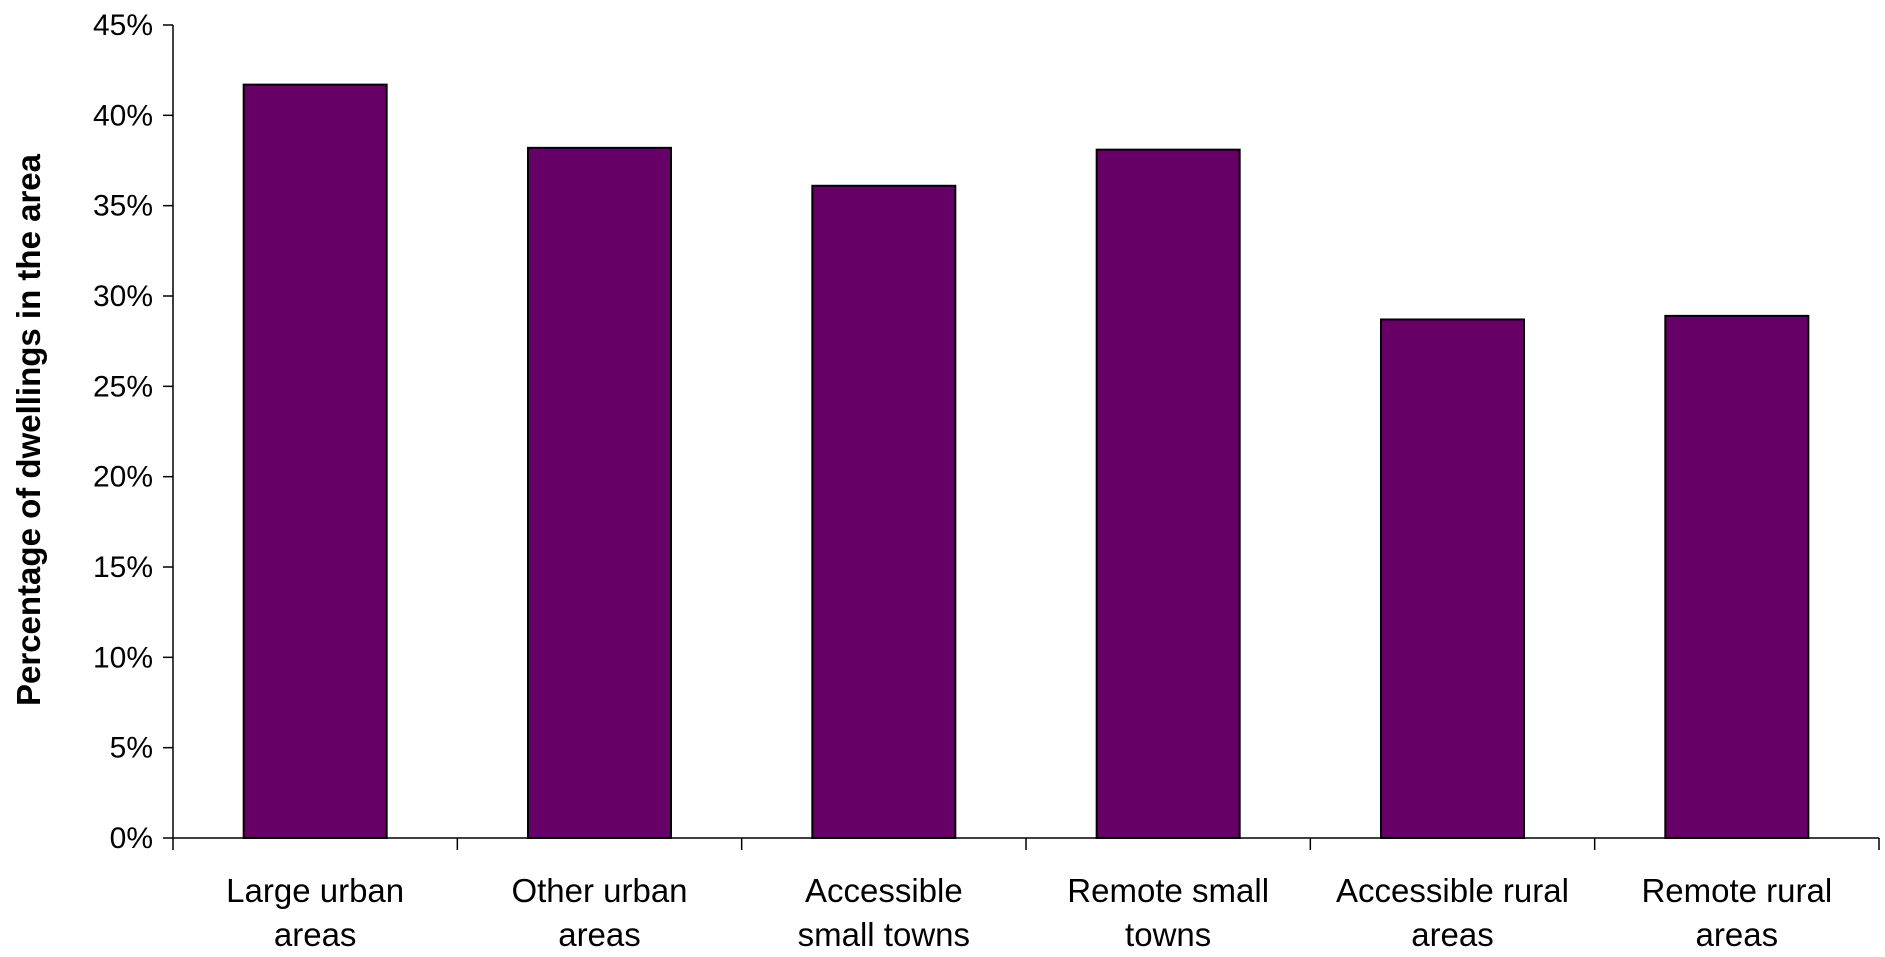 This screenshot has width=1885, height=957. What do you see at coordinates (123, 296) in the screenshot?
I see `y-tick-label: 30%` at bounding box center [123, 296].